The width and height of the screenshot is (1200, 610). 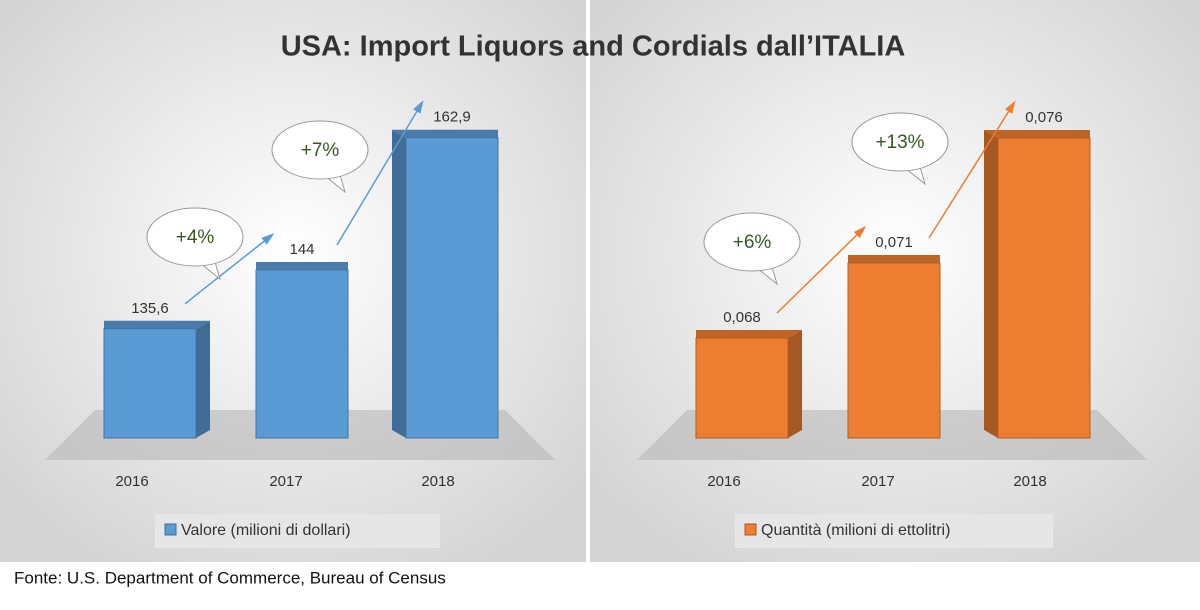 I want to click on annotation: +7%, so click(x=320, y=150).